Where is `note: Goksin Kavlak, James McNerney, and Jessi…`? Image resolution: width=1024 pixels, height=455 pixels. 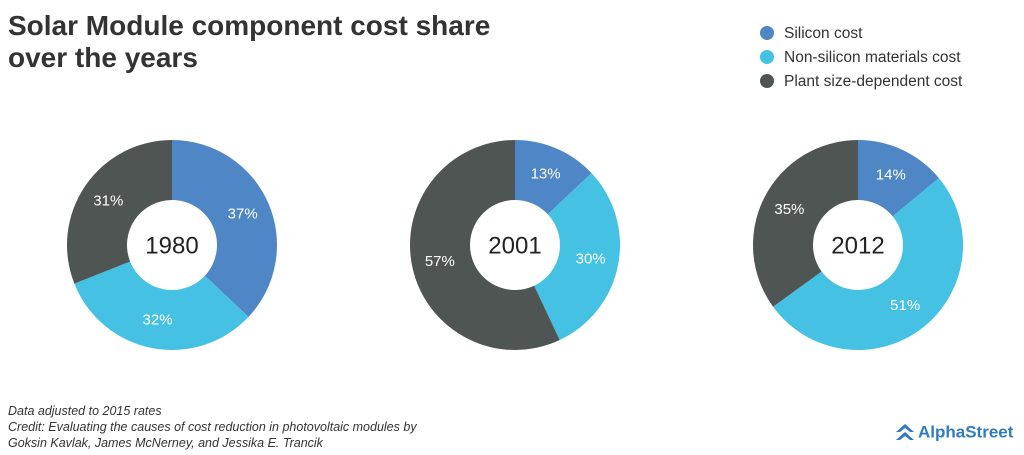 note: Goksin Kavlak, James McNerney, and Jessi… is located at coordinates (165, 443).